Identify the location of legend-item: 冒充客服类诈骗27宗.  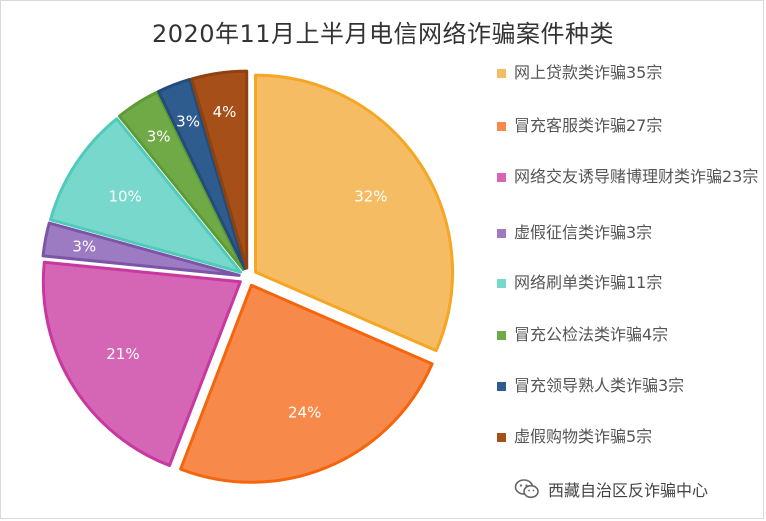
(628, 126).